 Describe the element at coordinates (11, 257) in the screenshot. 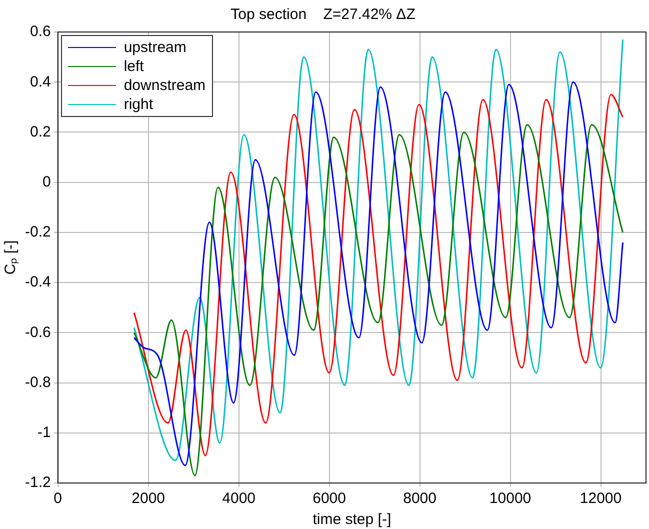

I see `y-axis-title: Cₚ [-]` at that location.